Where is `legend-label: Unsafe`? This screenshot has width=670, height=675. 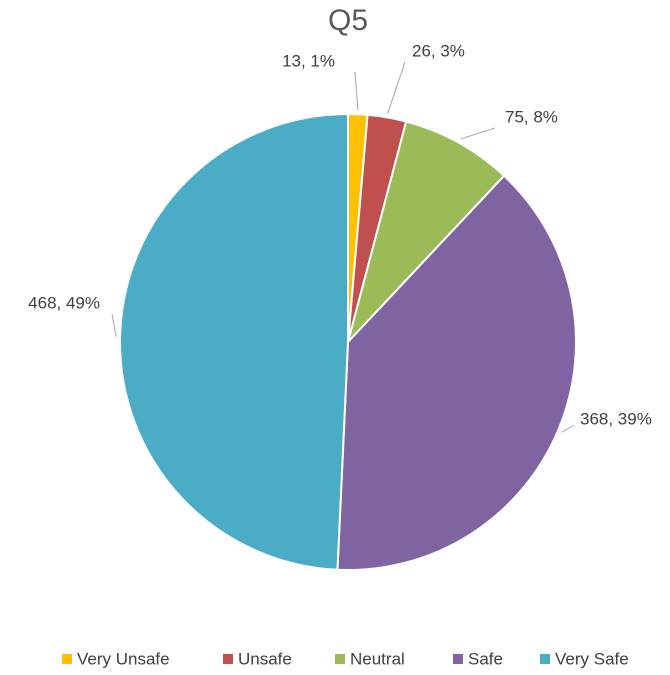 legend-label: Unsafe is located at coordinates (265, 658).